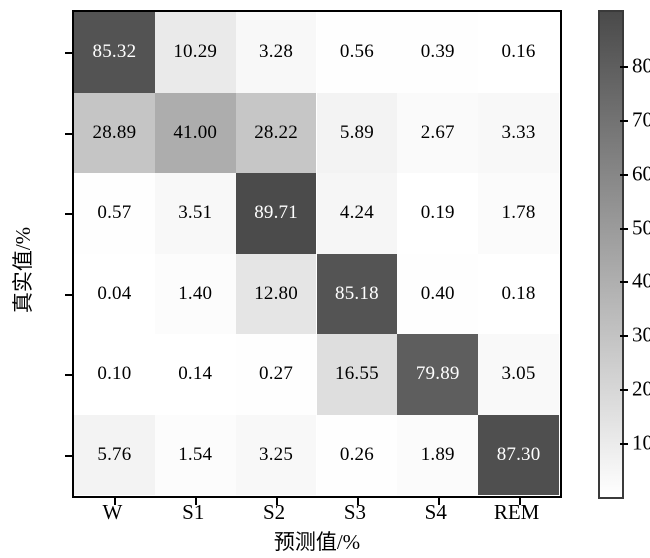  I want to click on colorbar-legend: 80 70 60 50 40 30 20 10, so click(624, 254).